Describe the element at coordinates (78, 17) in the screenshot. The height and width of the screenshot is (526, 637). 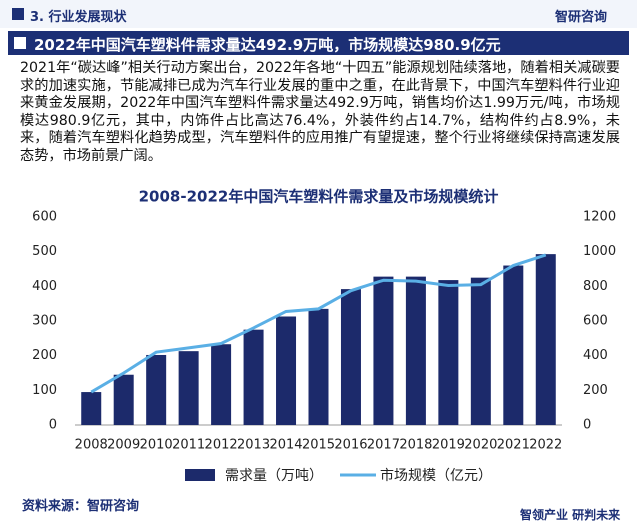
I see `section: 3. 行业发展现状` at that location.